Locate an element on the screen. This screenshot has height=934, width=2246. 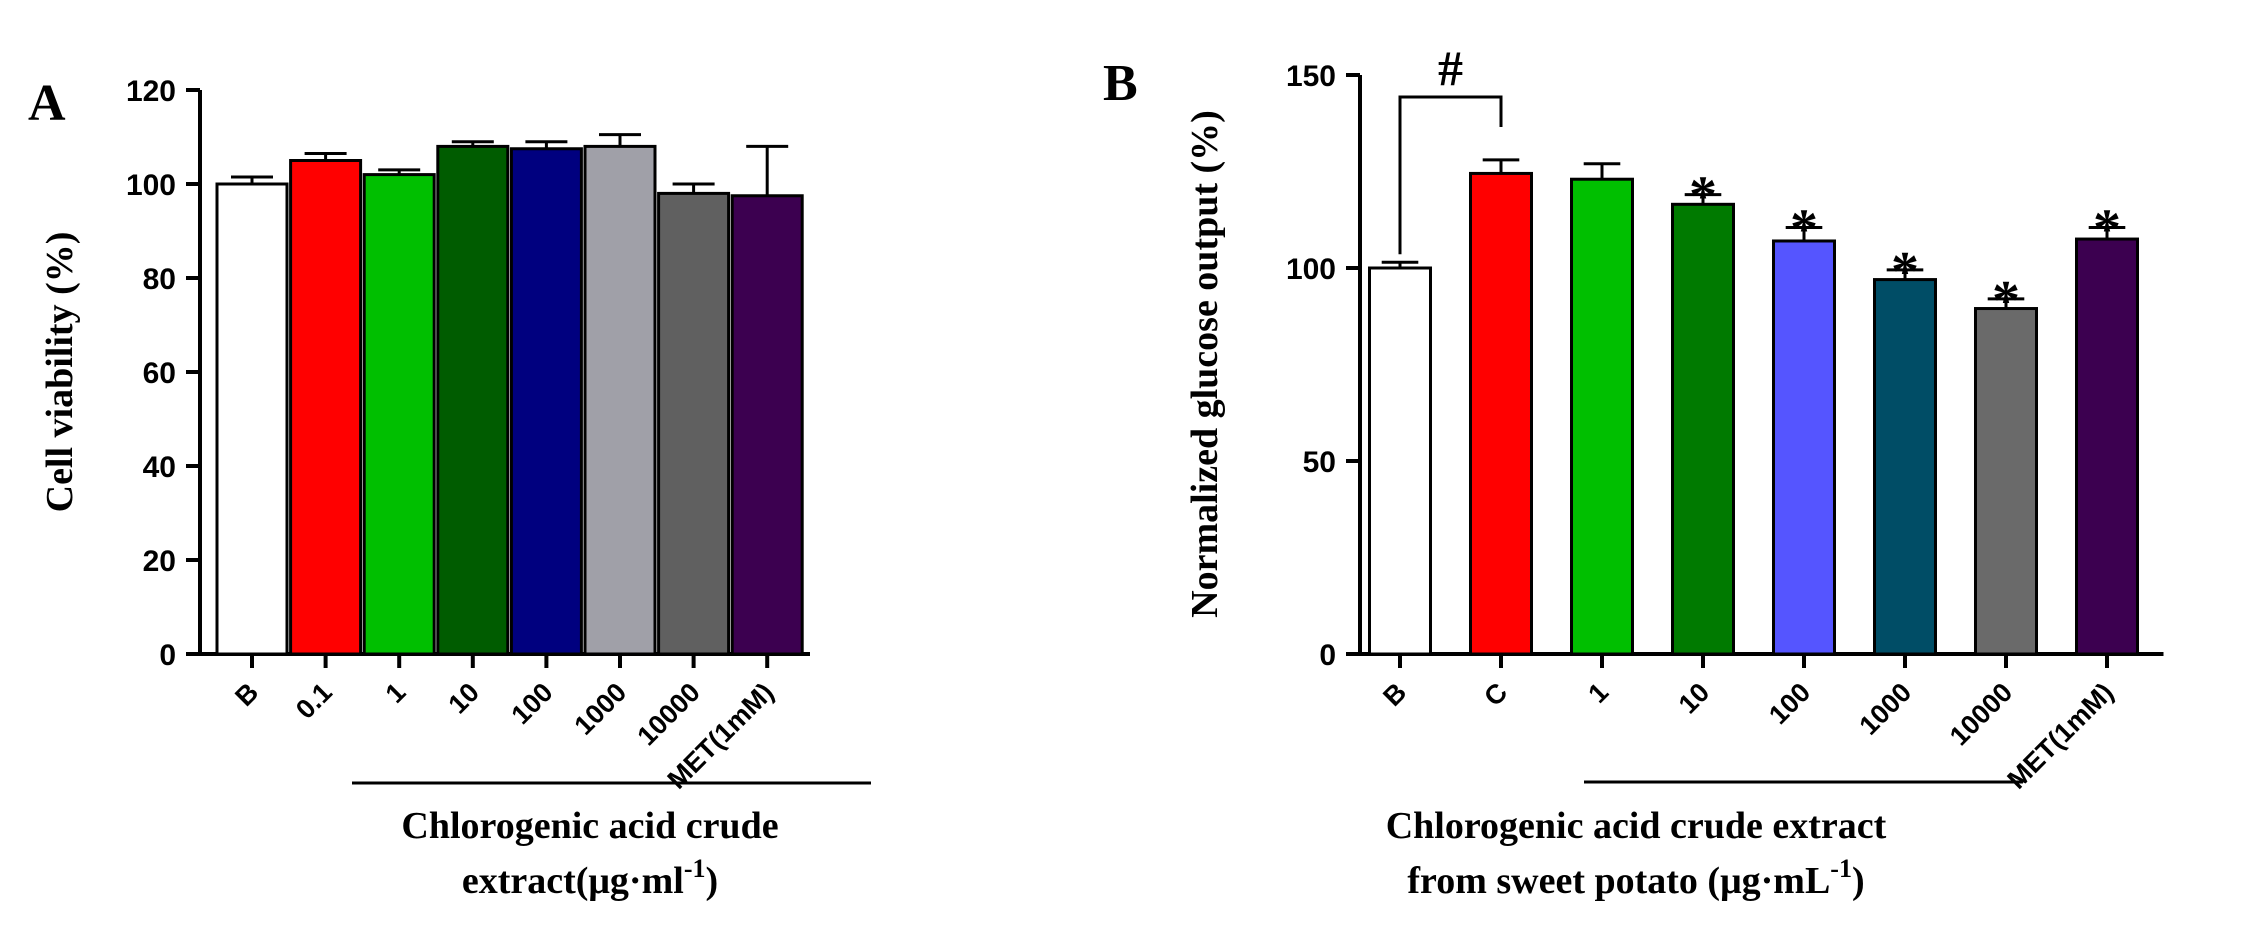
x-axis-title-line1: Chlorogenic acid crude extract is located at coordinates (1636, 826).